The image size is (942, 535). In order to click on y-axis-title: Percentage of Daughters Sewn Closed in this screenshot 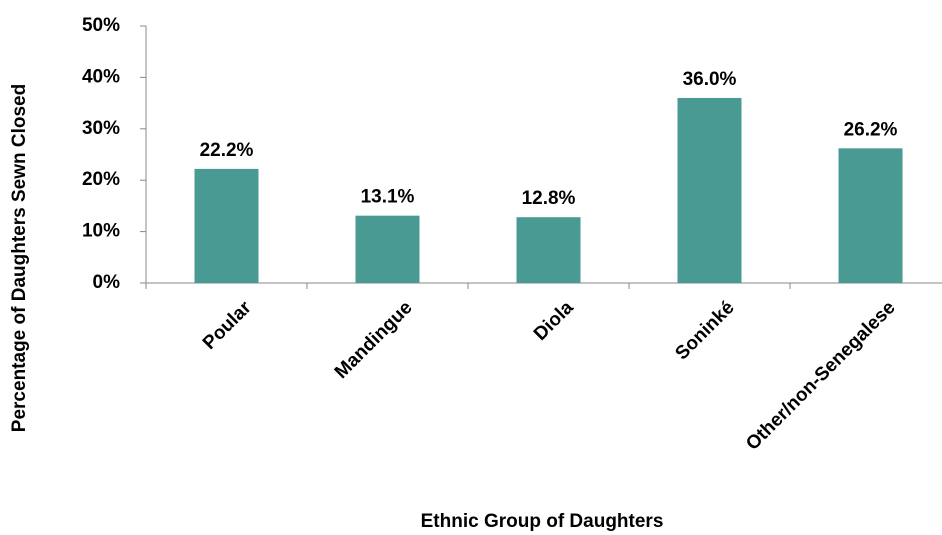, I will do `click(19, 258)`.